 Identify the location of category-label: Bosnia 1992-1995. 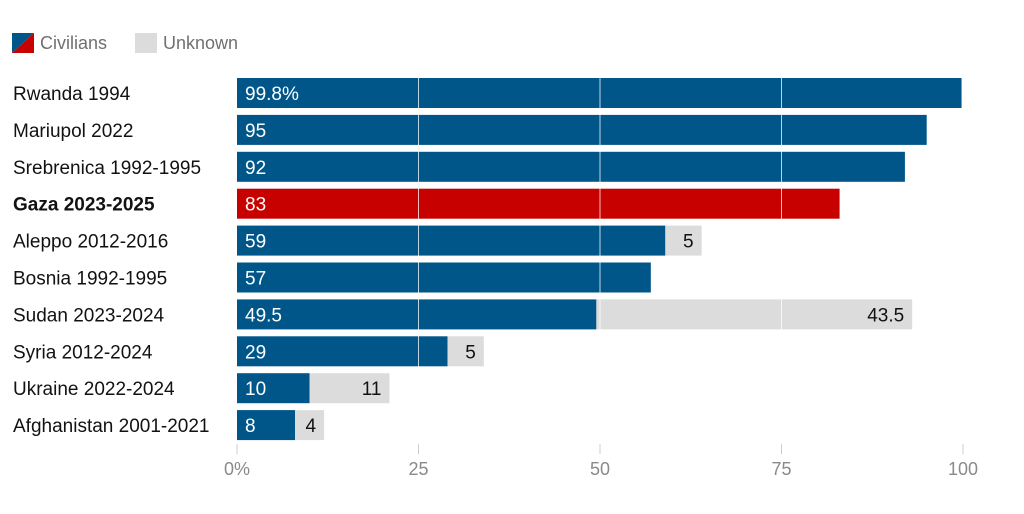
(90, 279).